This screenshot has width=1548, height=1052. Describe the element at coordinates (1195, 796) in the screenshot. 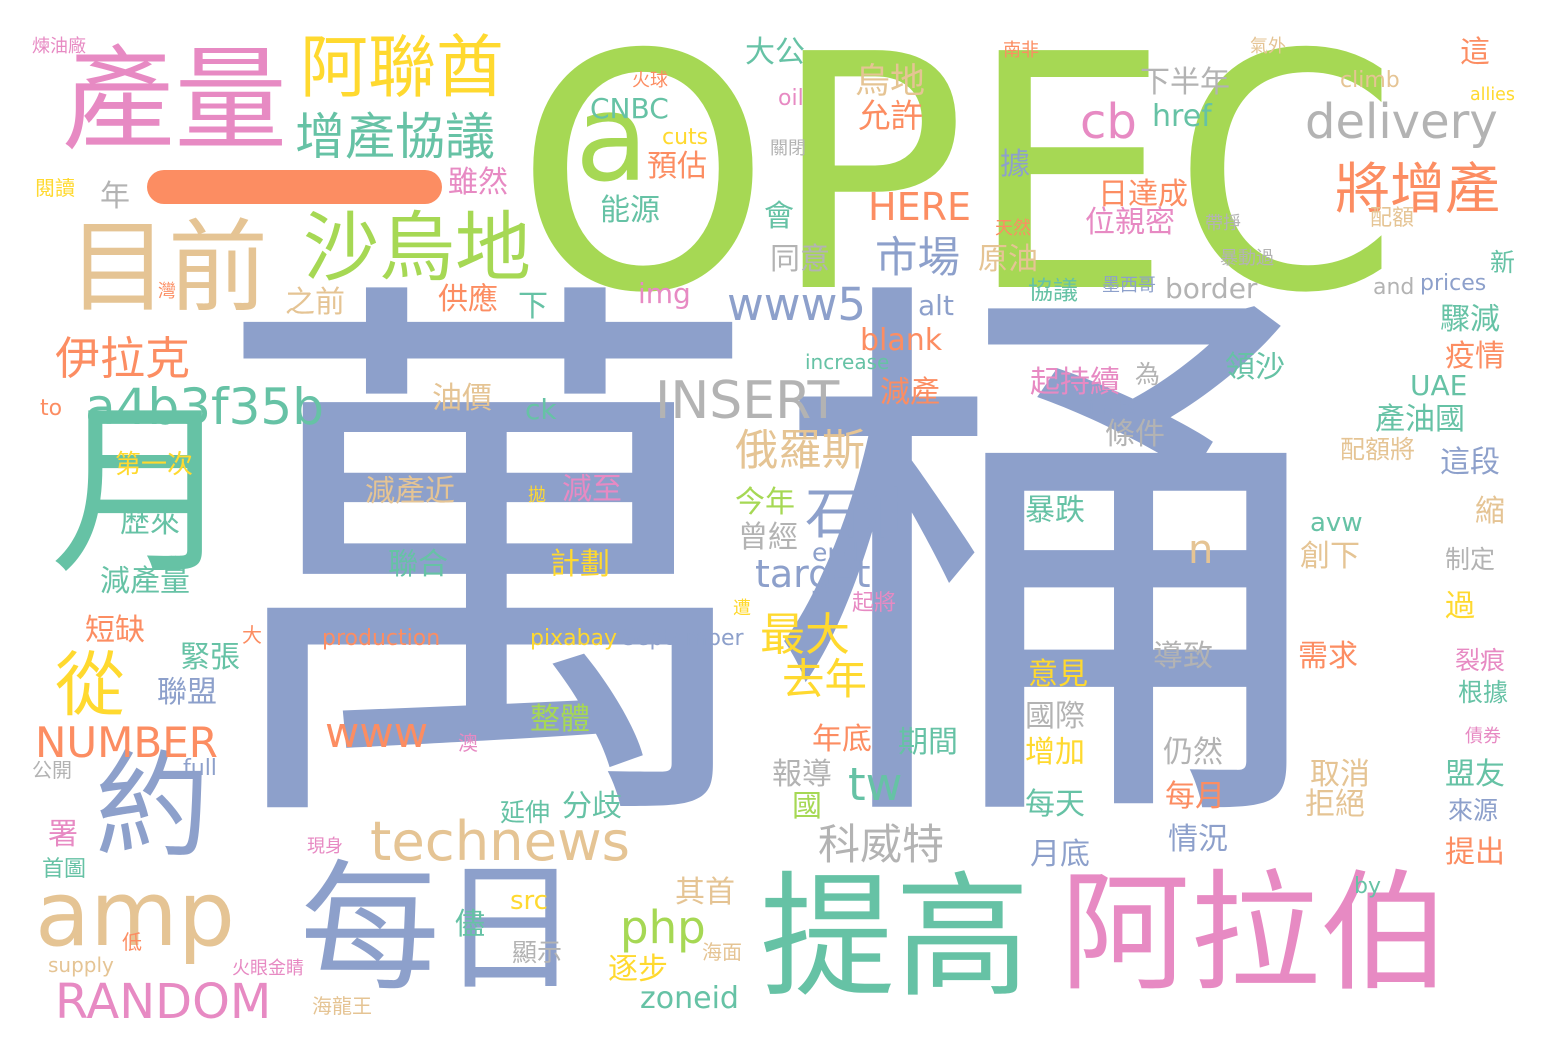

I see `cloud-word: 每月` at that location.